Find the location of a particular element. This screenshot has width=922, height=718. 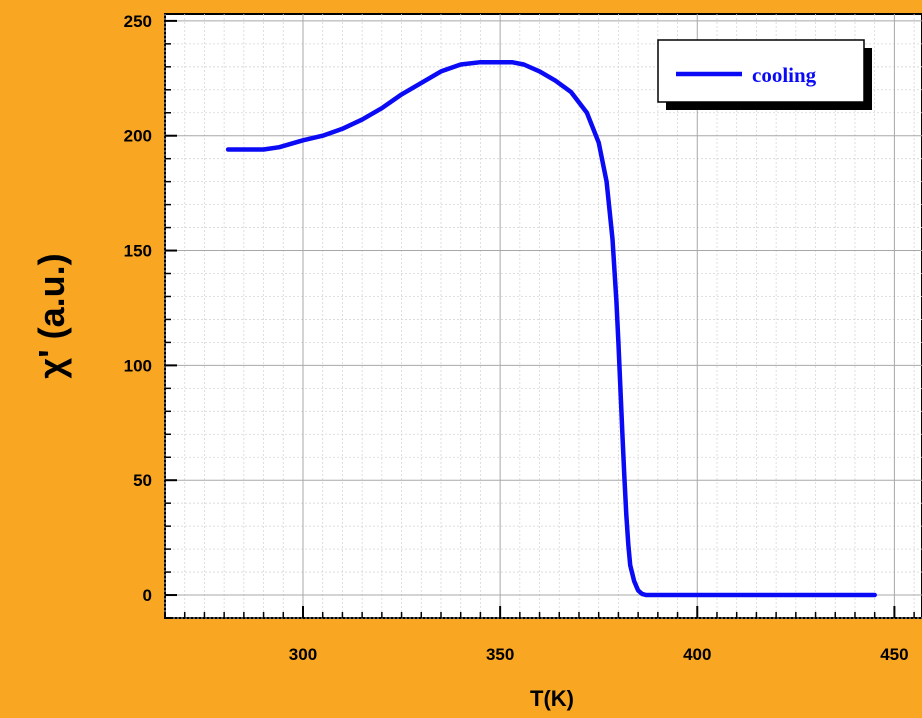

x-tick-label: 400 is located at coordinates (697, 654).